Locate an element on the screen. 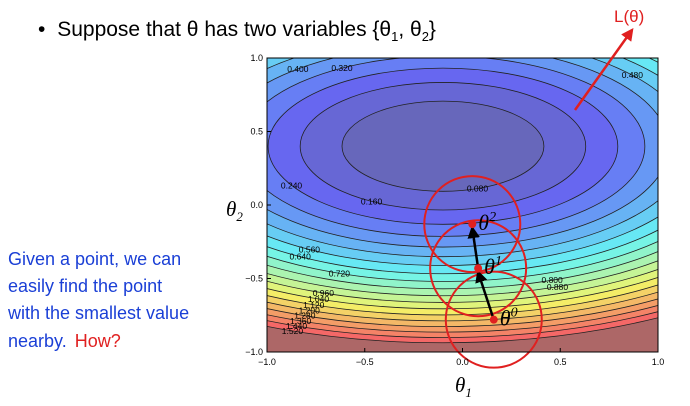 This screenshot has width=690, height=406. point-sup: 0 is located at coordinates (514, 313).